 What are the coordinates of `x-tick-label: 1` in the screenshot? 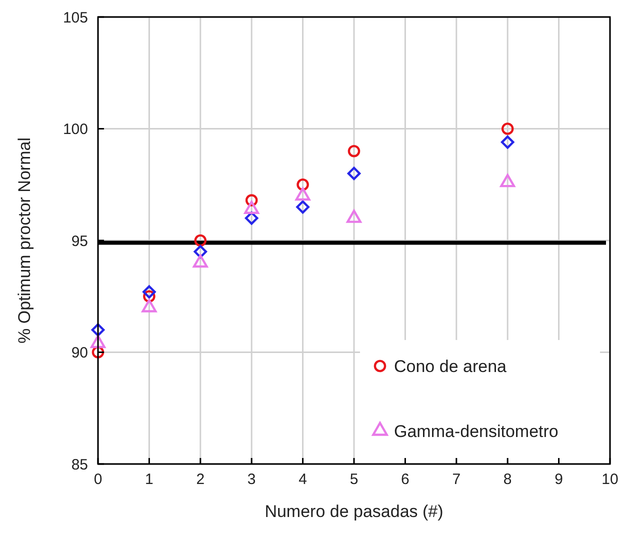 It's located at (149, 479).